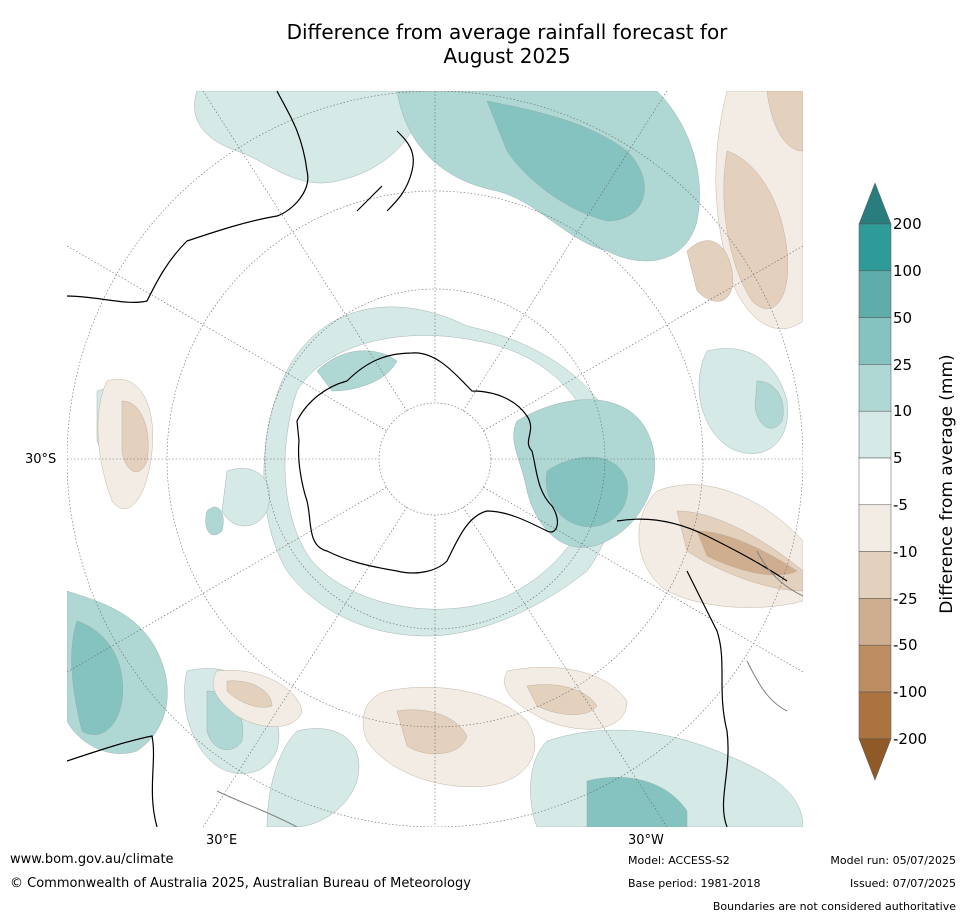 Image resolution: width=965 pixels, height=919 pixels. Describe the element at coordinates (907, 271) in the screenshot. I see `colorbar-tick-100: 100` at that location.